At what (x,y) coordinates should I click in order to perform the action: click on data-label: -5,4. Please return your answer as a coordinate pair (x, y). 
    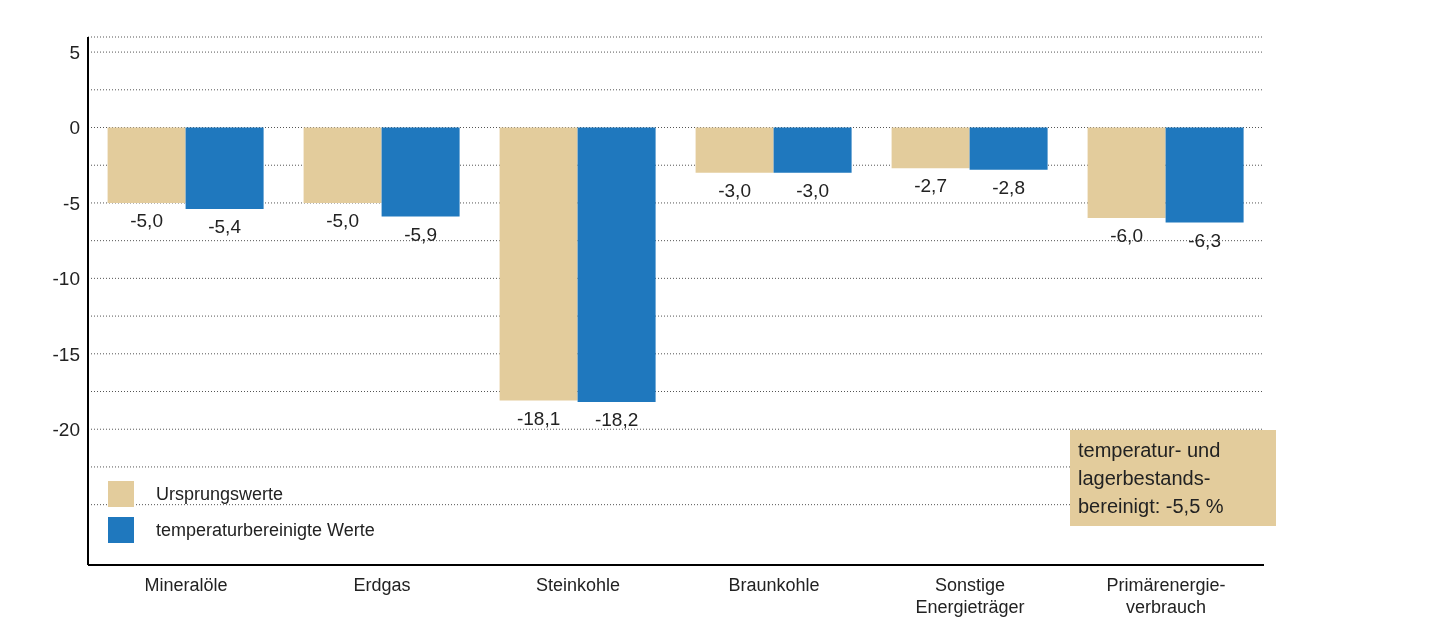
    Looking at the image, I should click on (225, 226).